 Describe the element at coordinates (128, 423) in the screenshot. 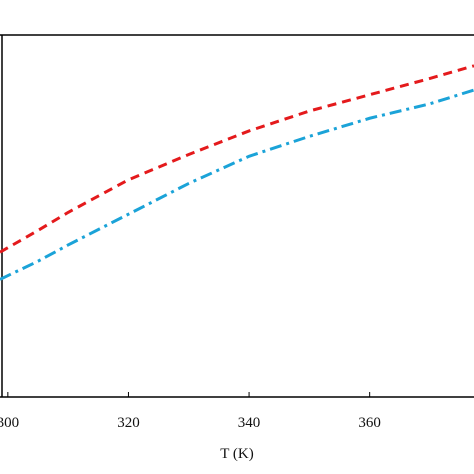

I see `x-tick-label: 320` at that location.